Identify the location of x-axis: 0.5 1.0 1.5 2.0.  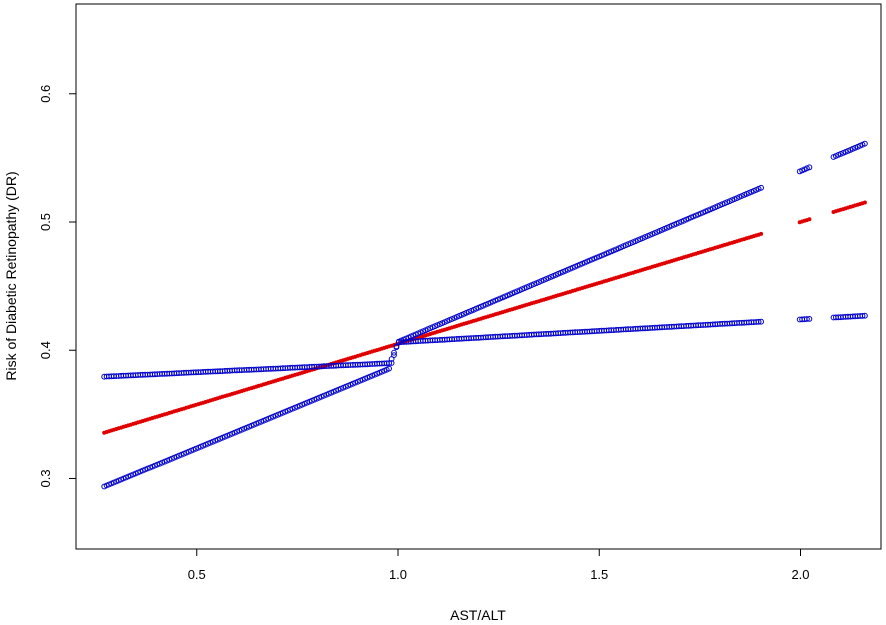
(499, 565).